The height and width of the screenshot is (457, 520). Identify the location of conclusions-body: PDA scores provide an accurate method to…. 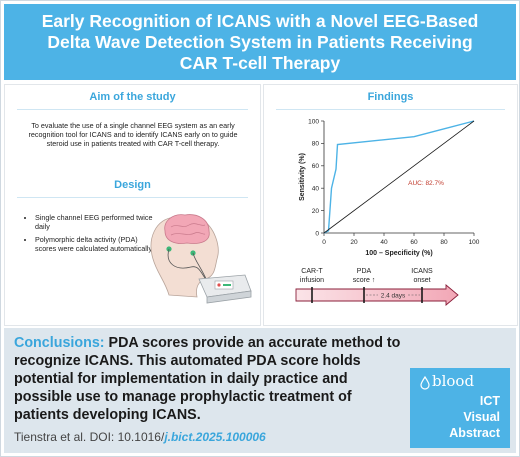
(207, 379).